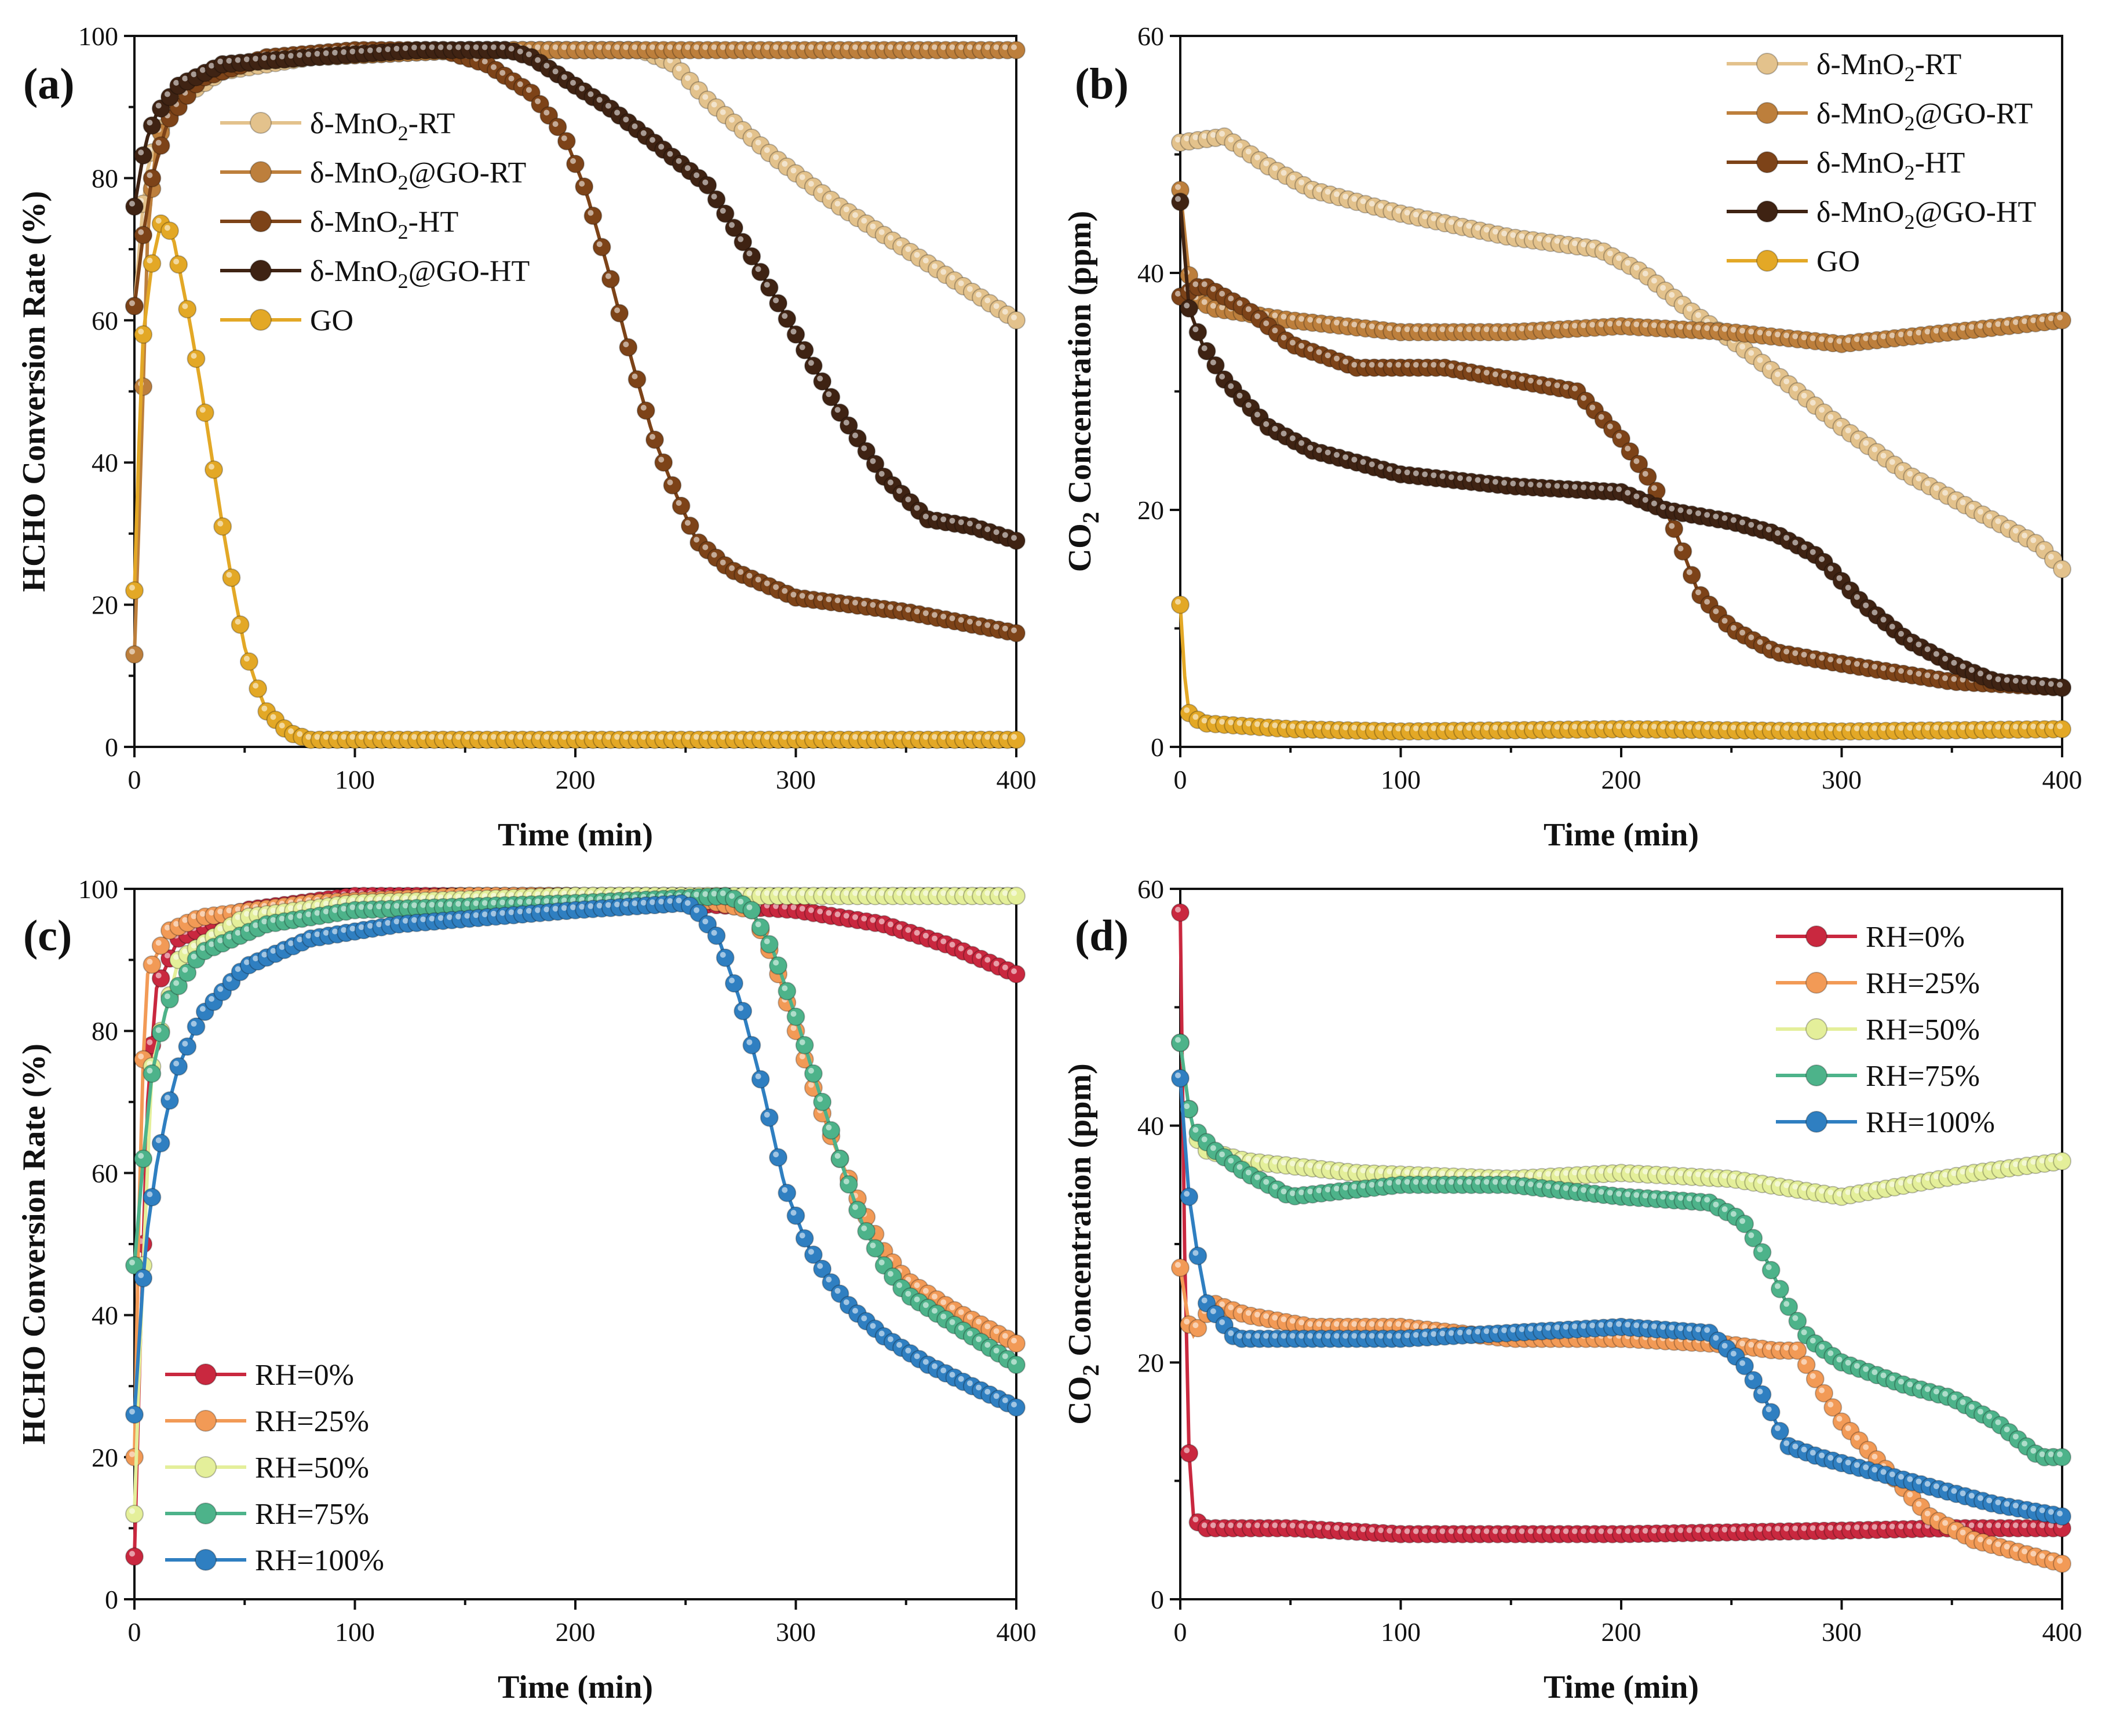 The height and width of the screenshot is (1736, 2105). I want to click on y-axis-title: CO2 Concentration (ppm), so click(1083, 1244).